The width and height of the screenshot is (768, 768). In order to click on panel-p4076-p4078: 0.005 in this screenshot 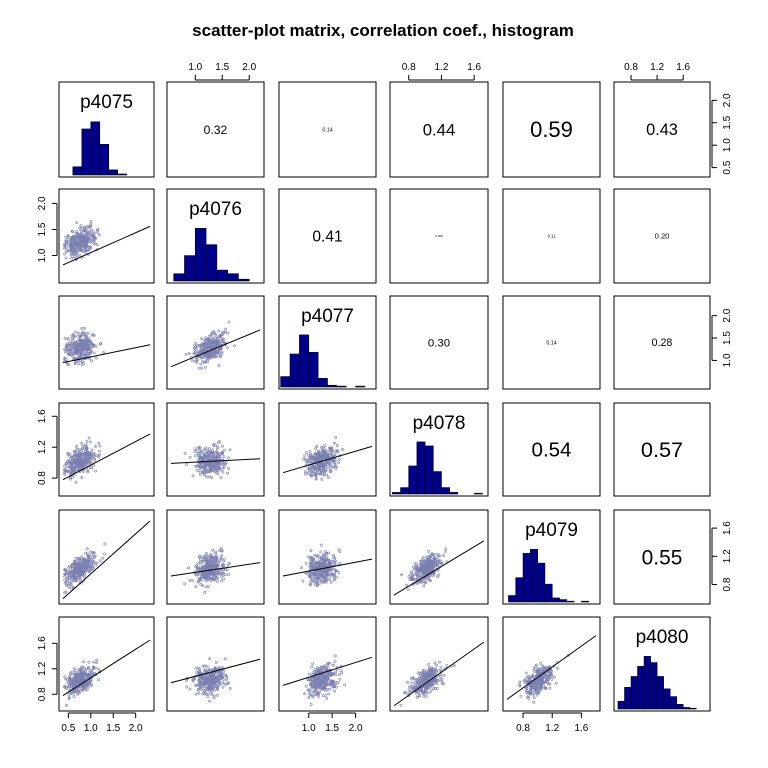, I will do `click(439, 236)`.